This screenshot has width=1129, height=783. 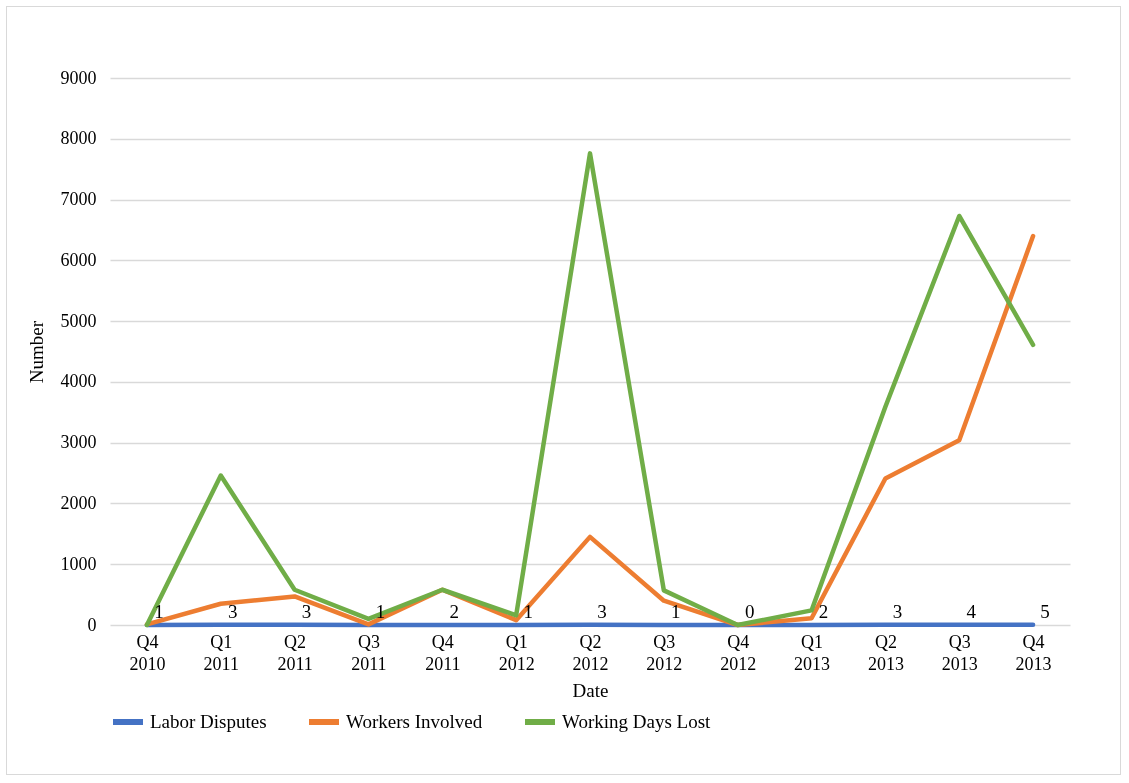 What do you see at coordinates (92, 624) in the screenshot?
I see `y-tick-label: 0` at bounding box center [92, 624].